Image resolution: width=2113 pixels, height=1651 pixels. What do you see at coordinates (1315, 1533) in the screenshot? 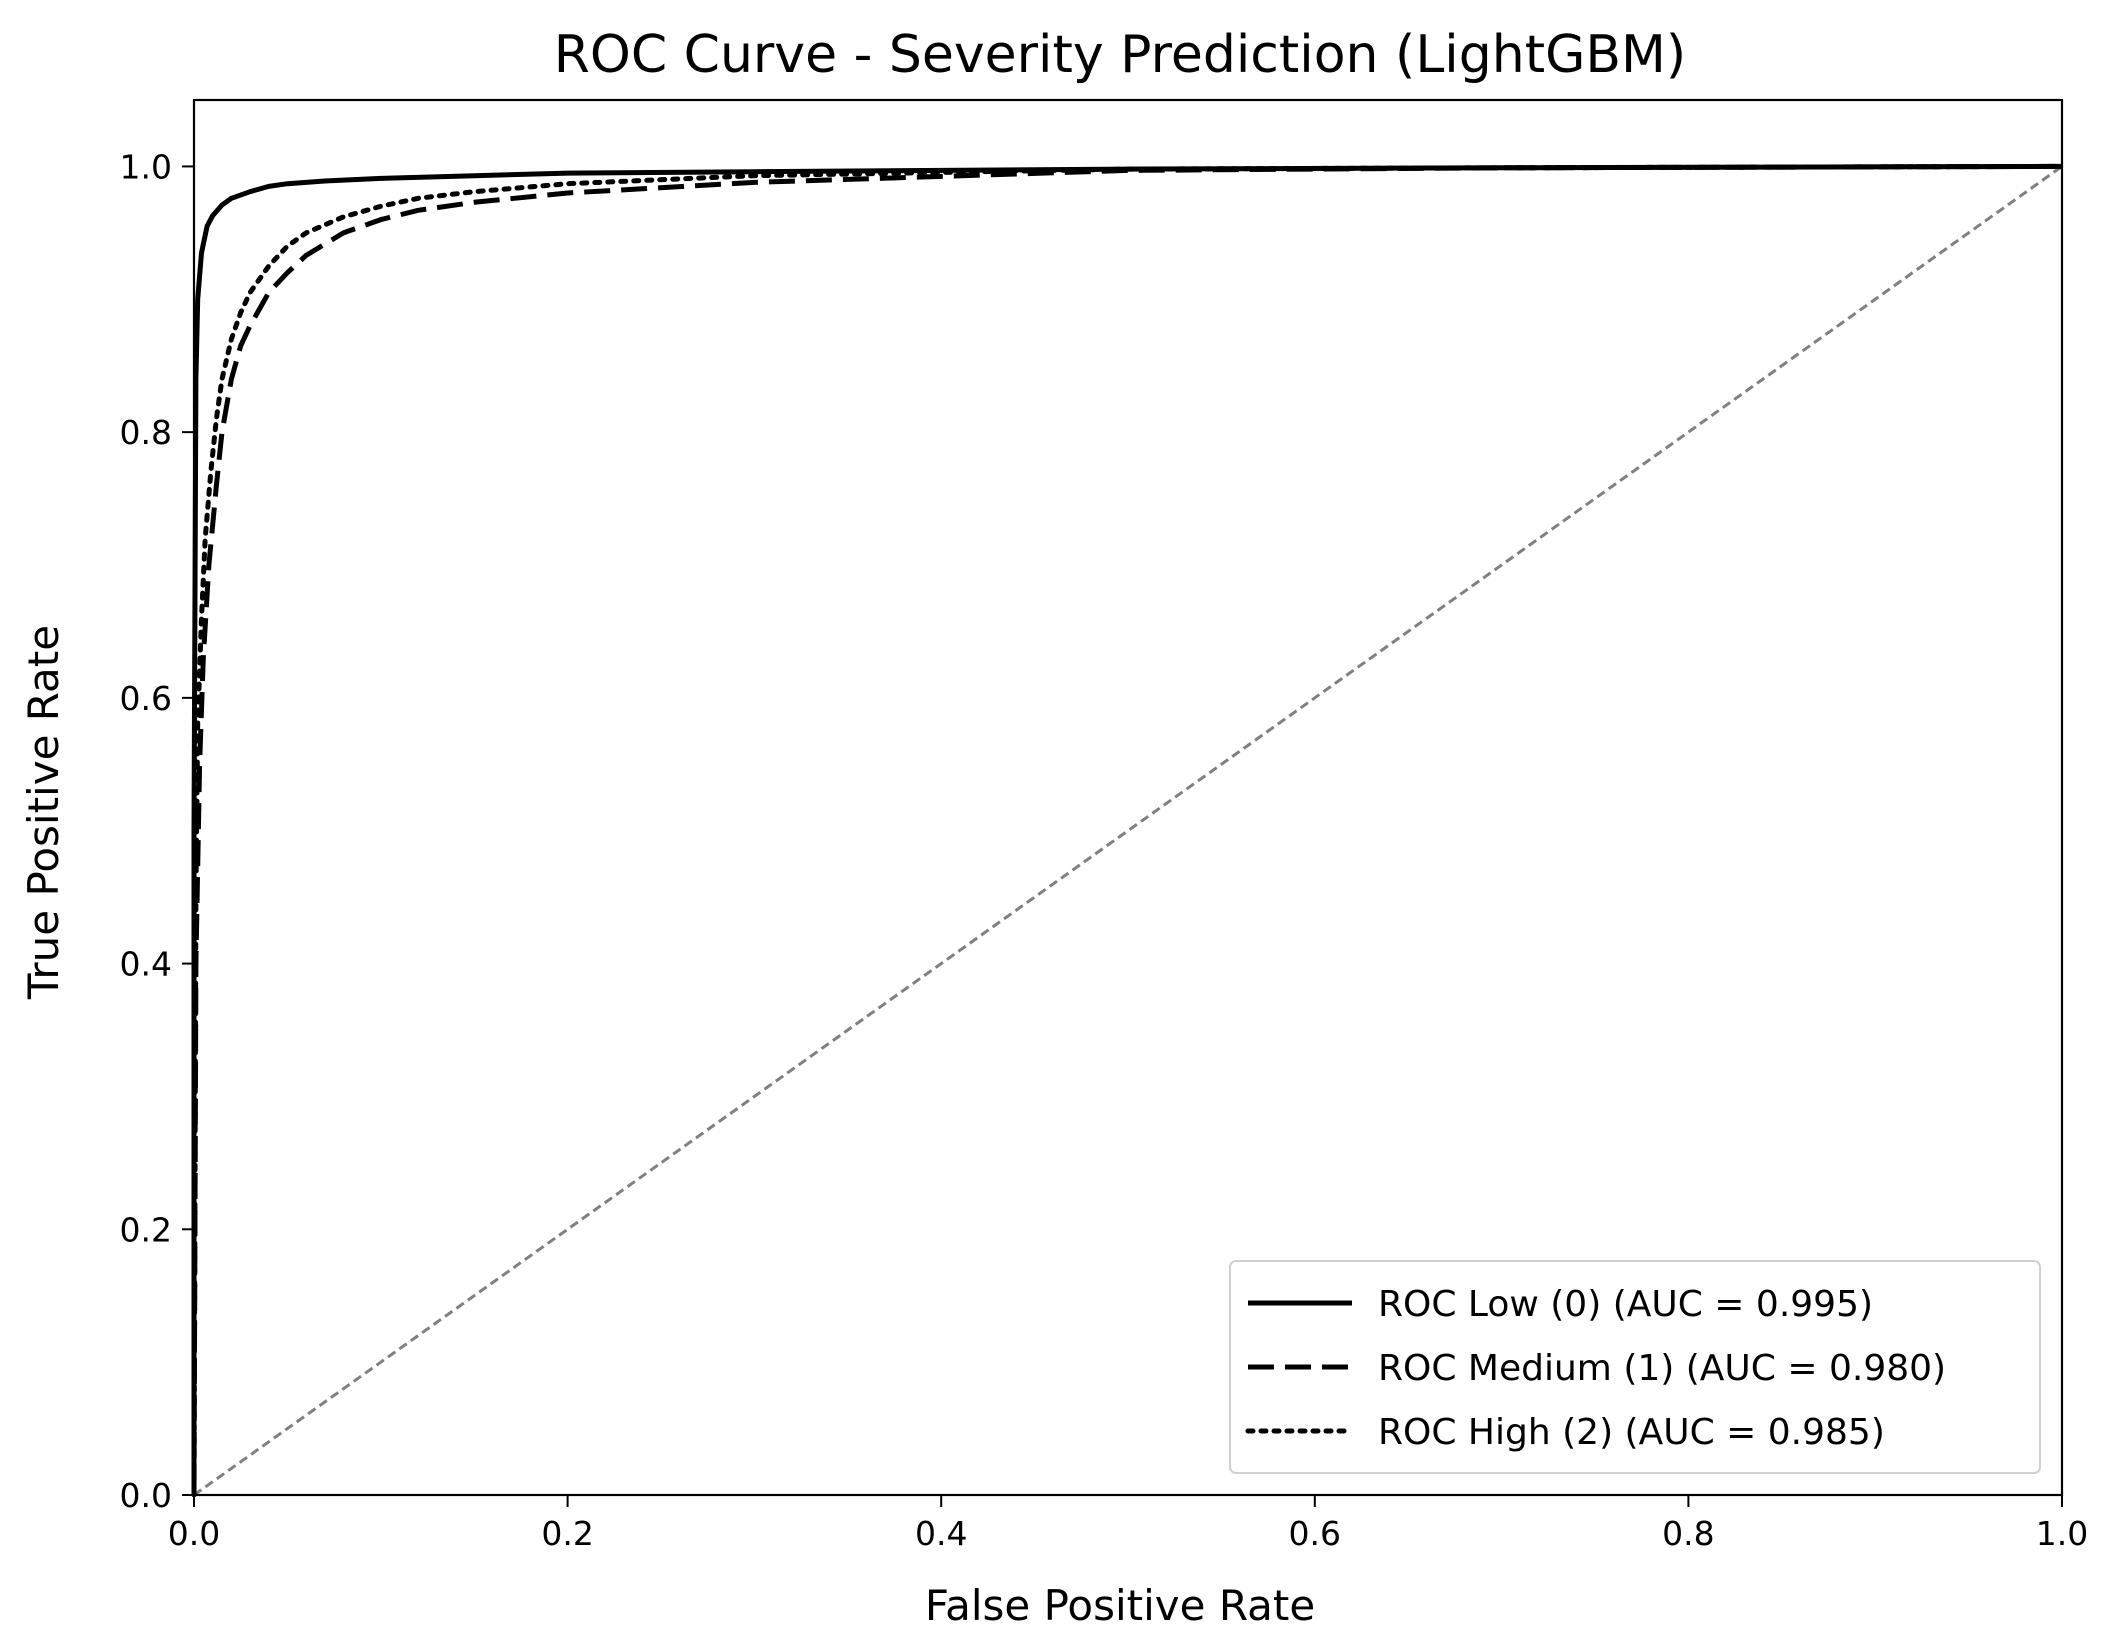
I see `x-tick-label: 0.6` at bounding box center [1315, 1533].